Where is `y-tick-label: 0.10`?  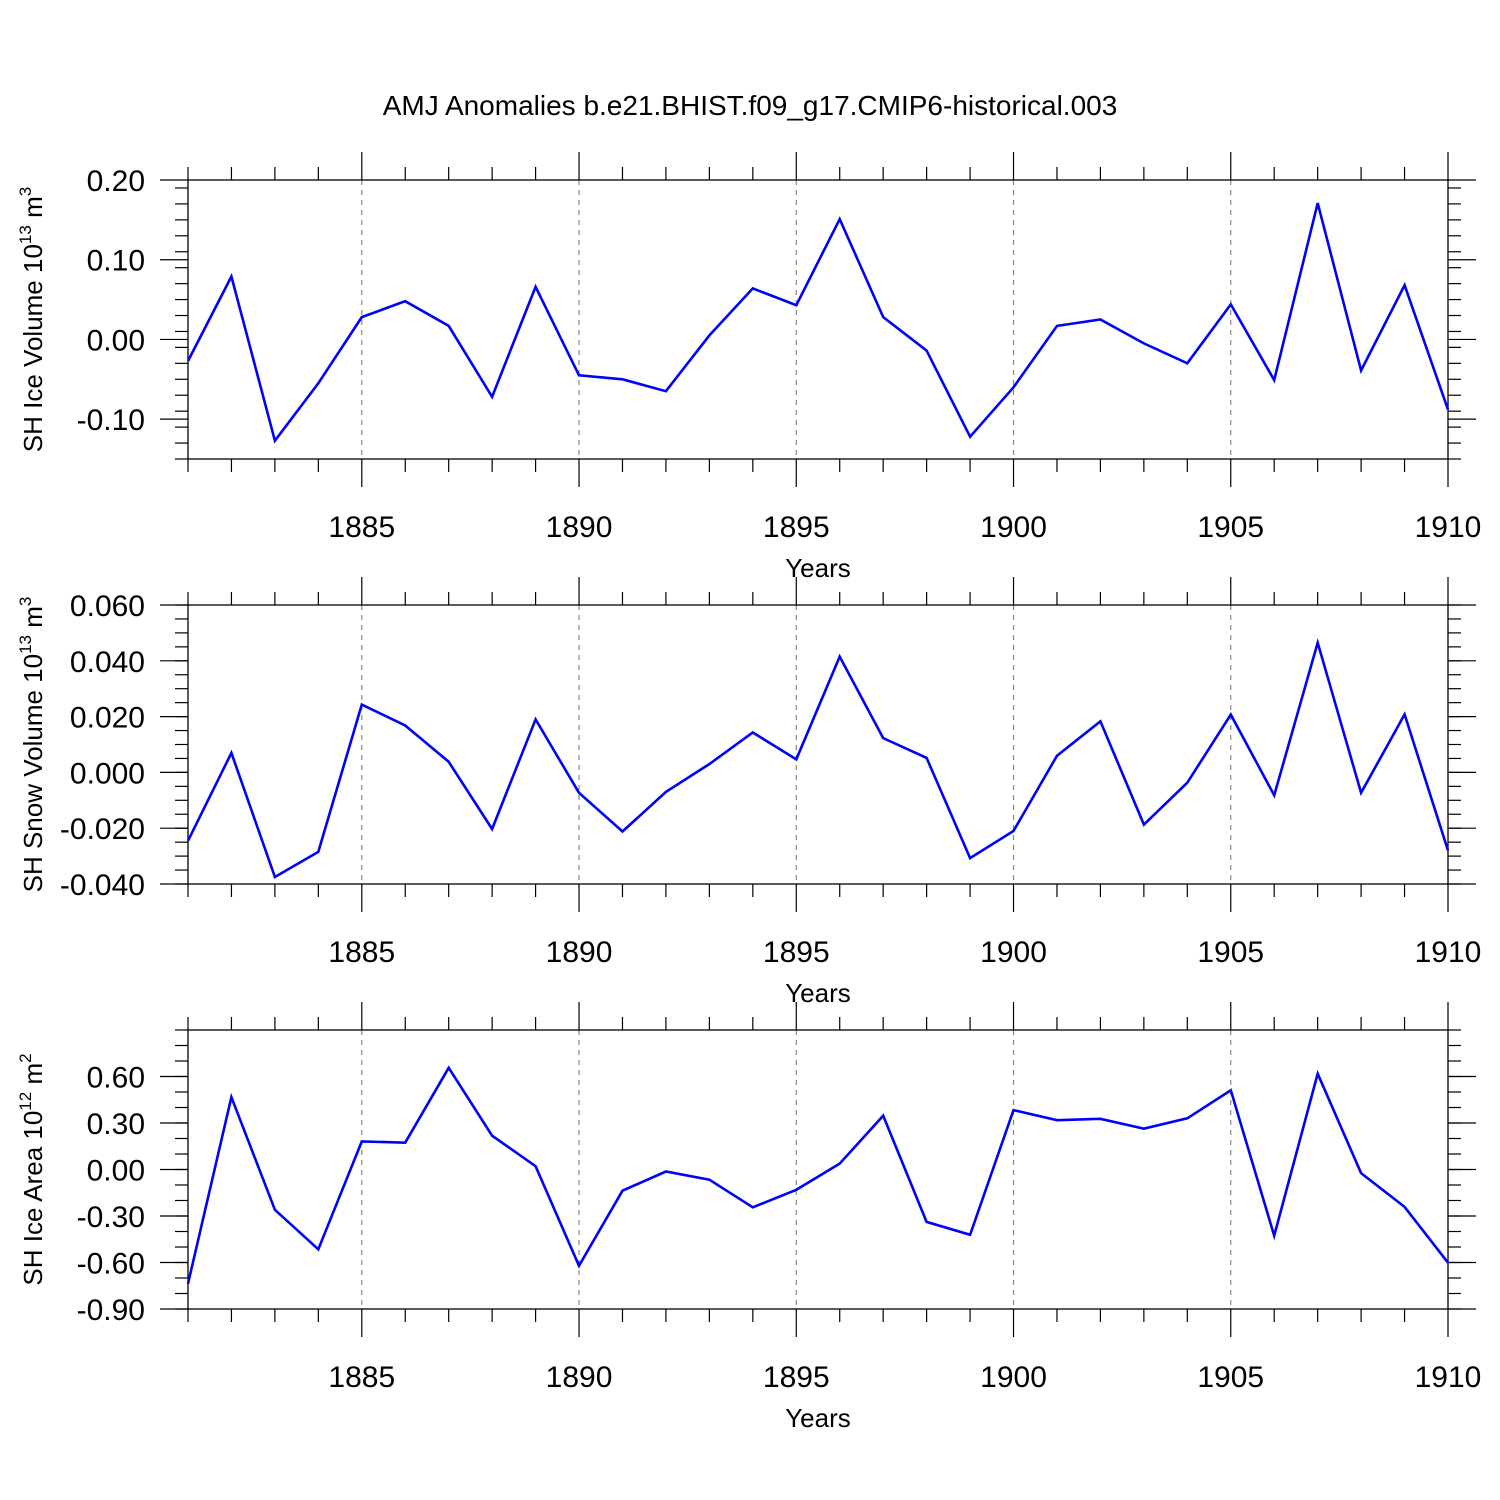 y-tick-label: 0.10 is located at coordinates (116, 261).